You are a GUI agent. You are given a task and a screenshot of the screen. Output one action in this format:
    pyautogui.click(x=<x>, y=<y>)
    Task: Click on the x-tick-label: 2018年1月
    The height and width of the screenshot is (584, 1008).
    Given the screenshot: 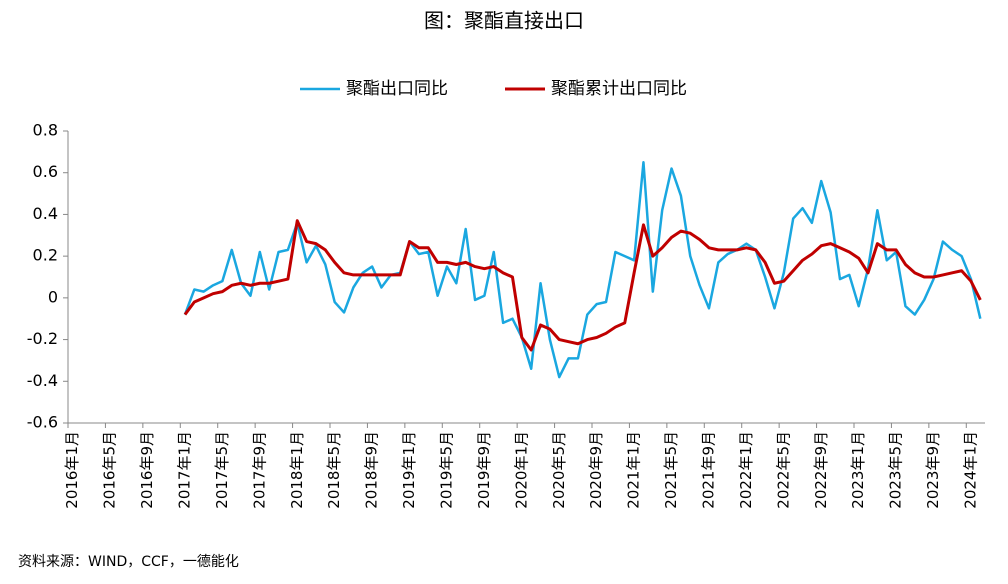 What is the action you would take?
    pyautogui.click(x=297, y=470)
    